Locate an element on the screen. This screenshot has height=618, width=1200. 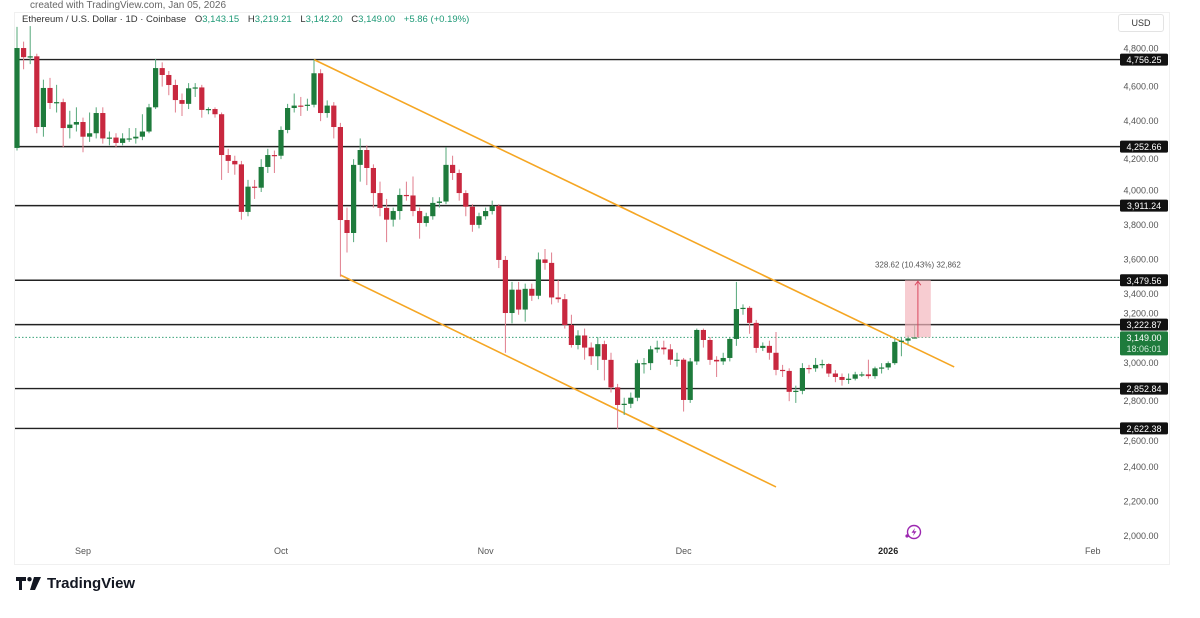
channel-lower-line is located at coordinates (558, 381).